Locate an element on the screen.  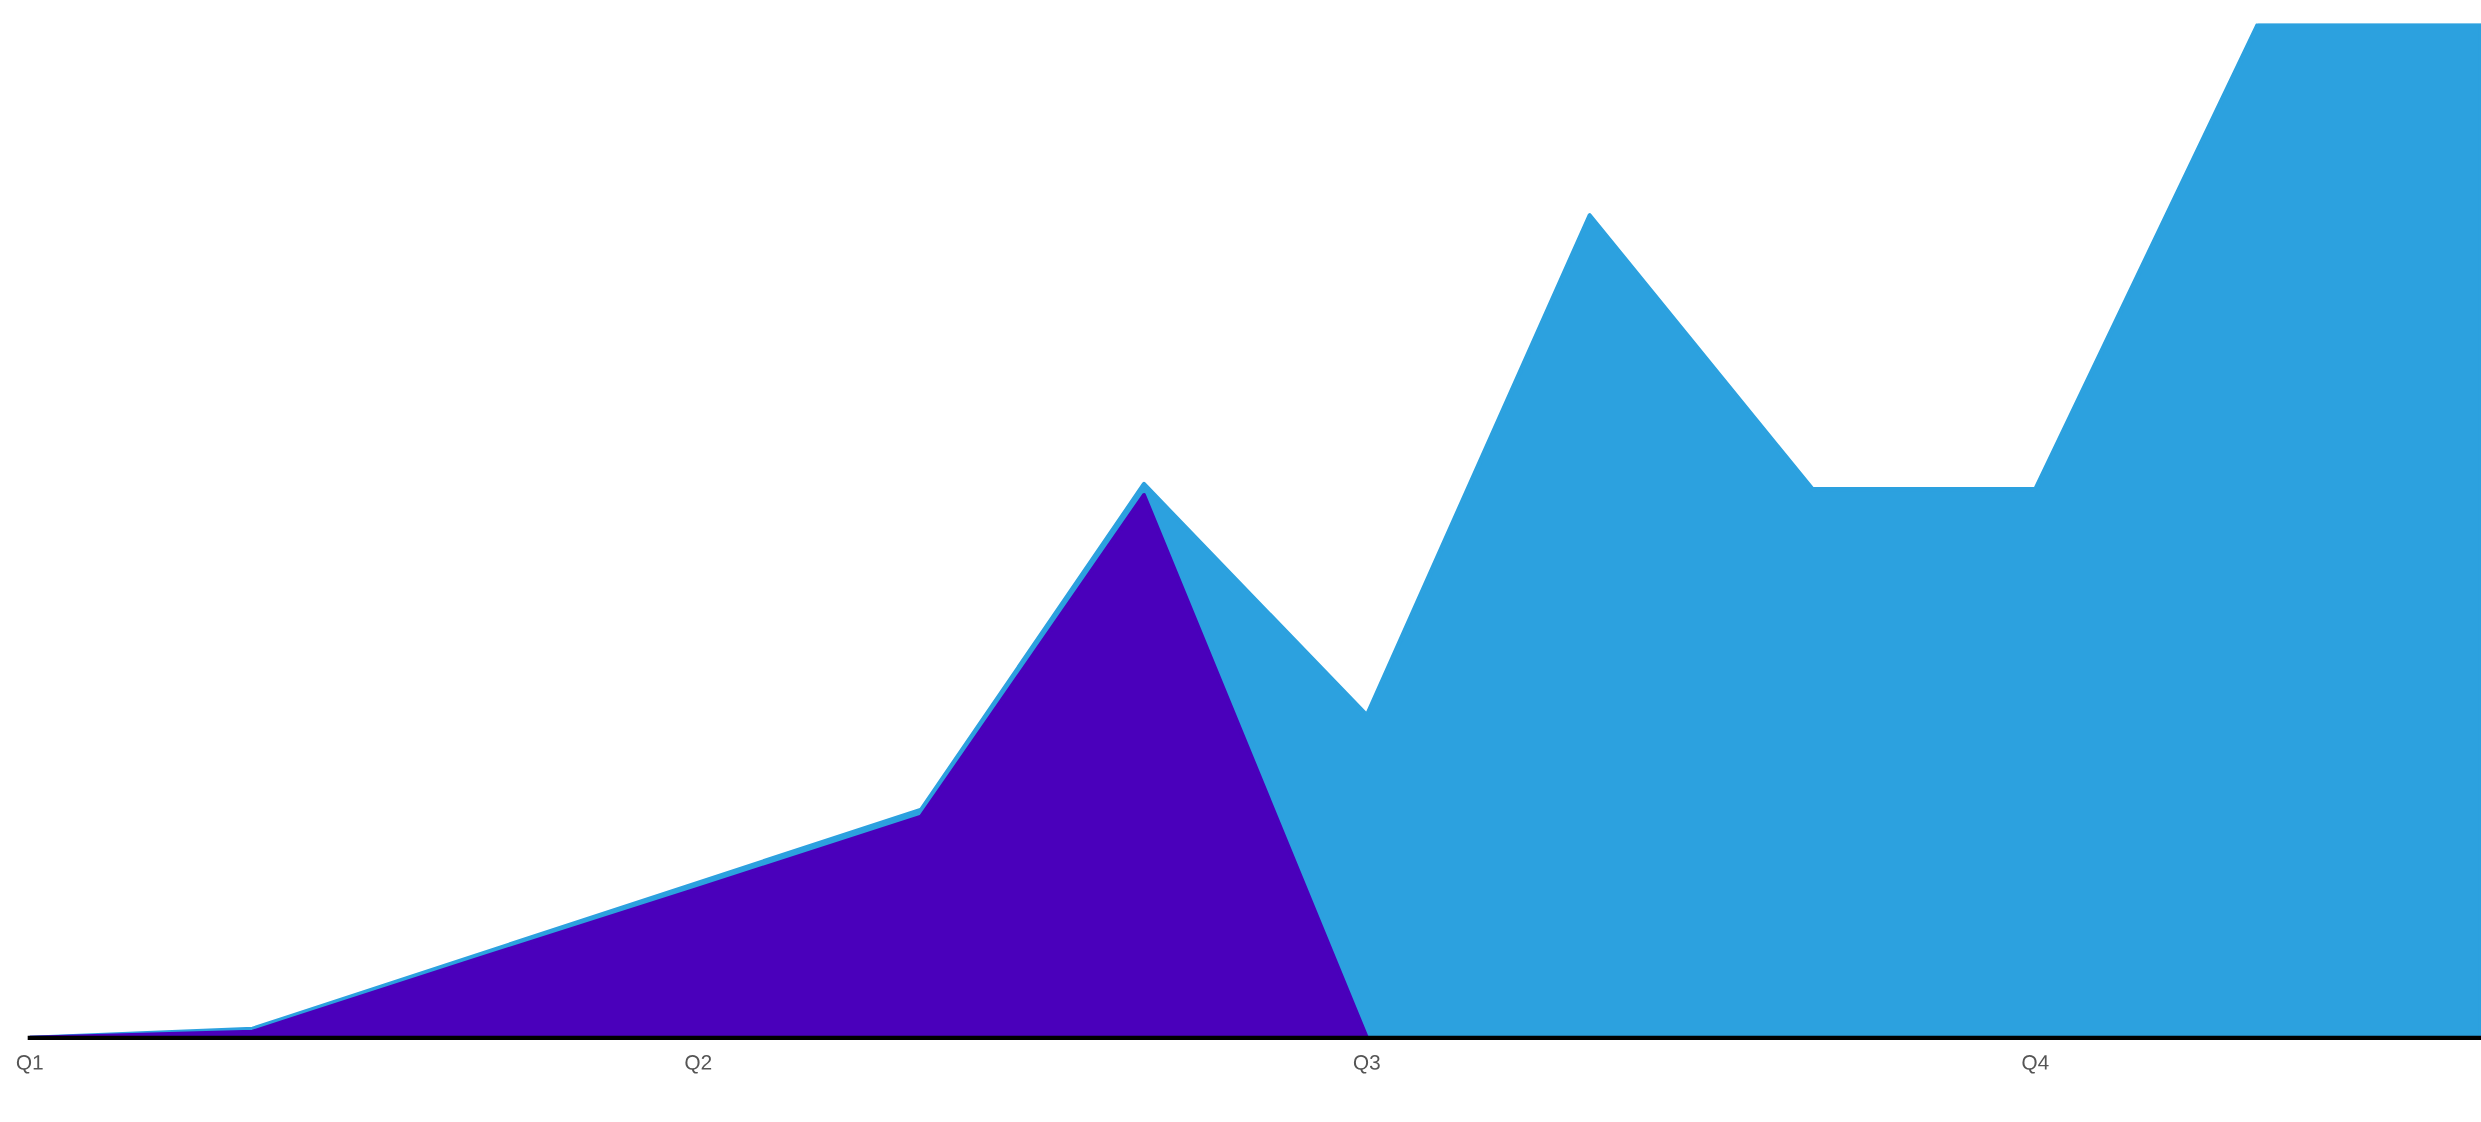
x-tick-label: Q1 is located at coordinates (29, 1064).